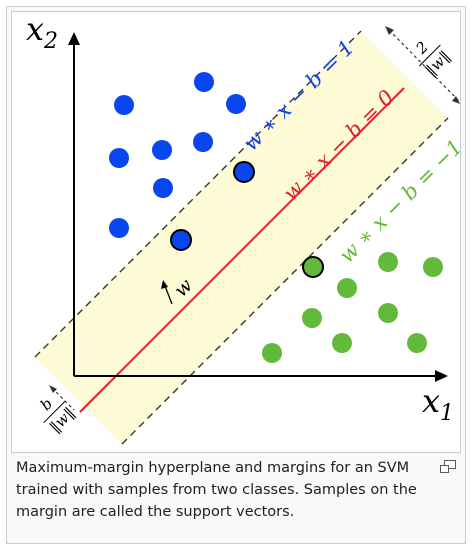 The image size is (474, 551). I want to click on svg-text: 2, so click(422, 48).